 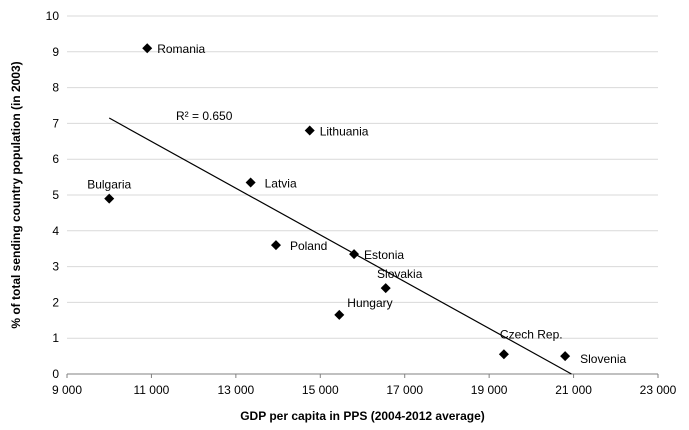 What do you see at coordinates (55, 338) in the screenshot?
I see `y-tick-label: 1` at bounding box center [55, 338].